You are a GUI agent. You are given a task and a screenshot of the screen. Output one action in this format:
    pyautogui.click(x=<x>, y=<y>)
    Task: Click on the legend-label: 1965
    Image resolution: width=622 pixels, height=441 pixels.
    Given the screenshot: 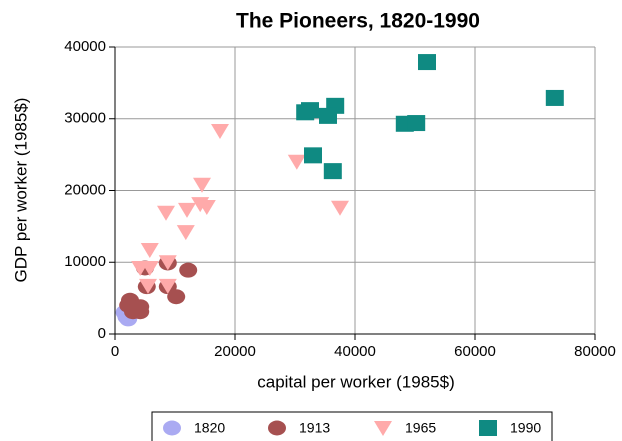 What is the action you would take?
    pyautogui.click(x=420, y=428)
    